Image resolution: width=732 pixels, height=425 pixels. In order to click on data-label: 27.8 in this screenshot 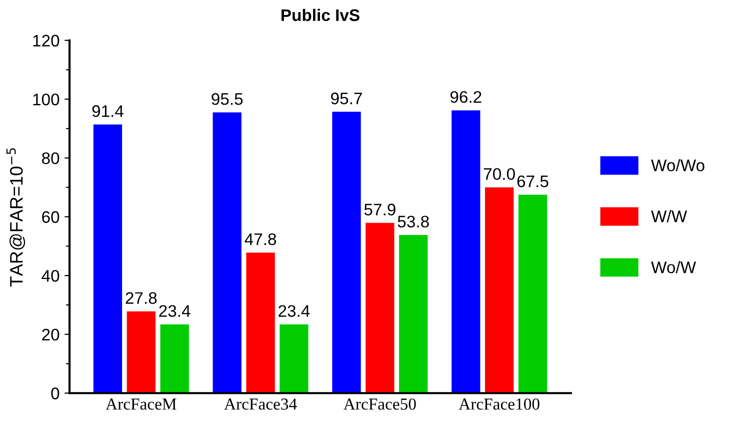, I will do `click(141, 298)`.